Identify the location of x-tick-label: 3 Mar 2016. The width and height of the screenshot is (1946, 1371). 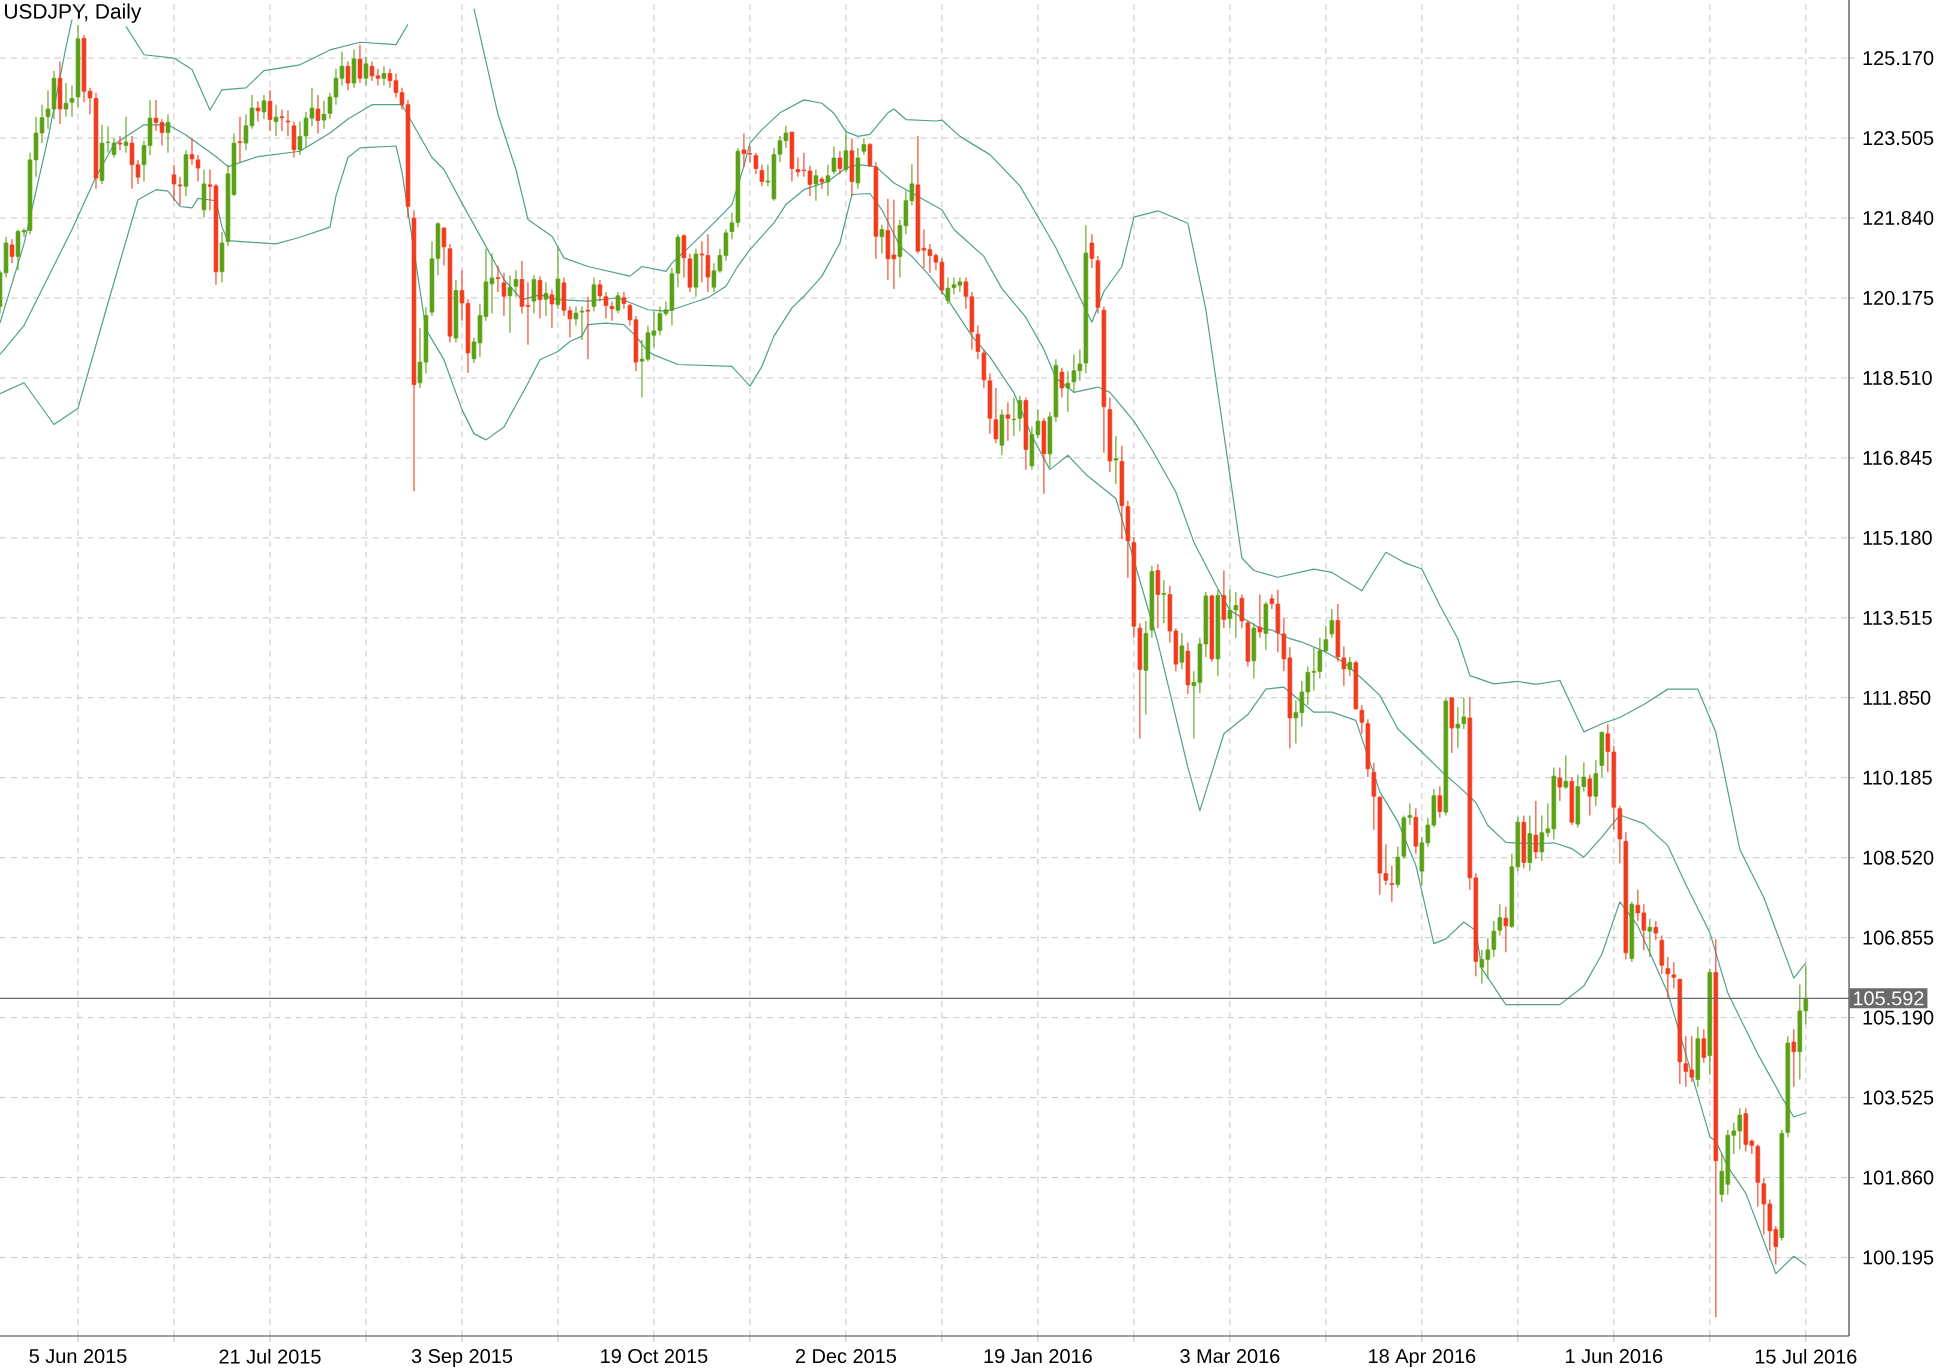
(1230, 1356).